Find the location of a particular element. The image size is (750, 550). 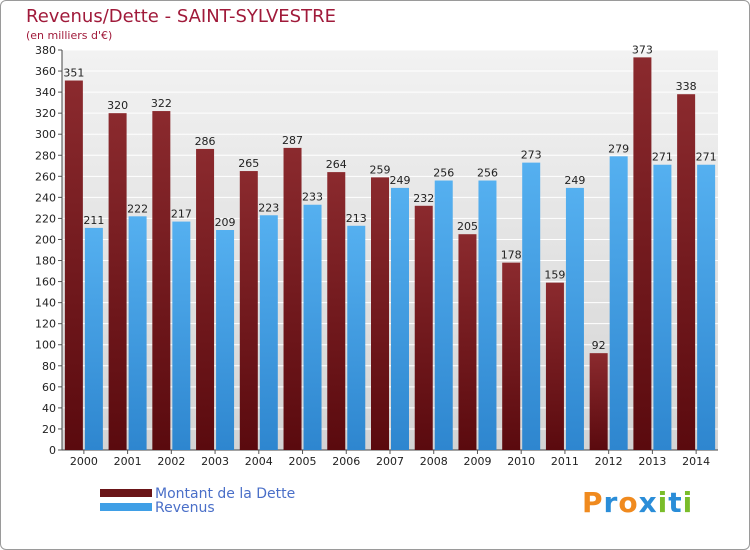

y-tick-label: 300 is located at coordinates (45, 134).